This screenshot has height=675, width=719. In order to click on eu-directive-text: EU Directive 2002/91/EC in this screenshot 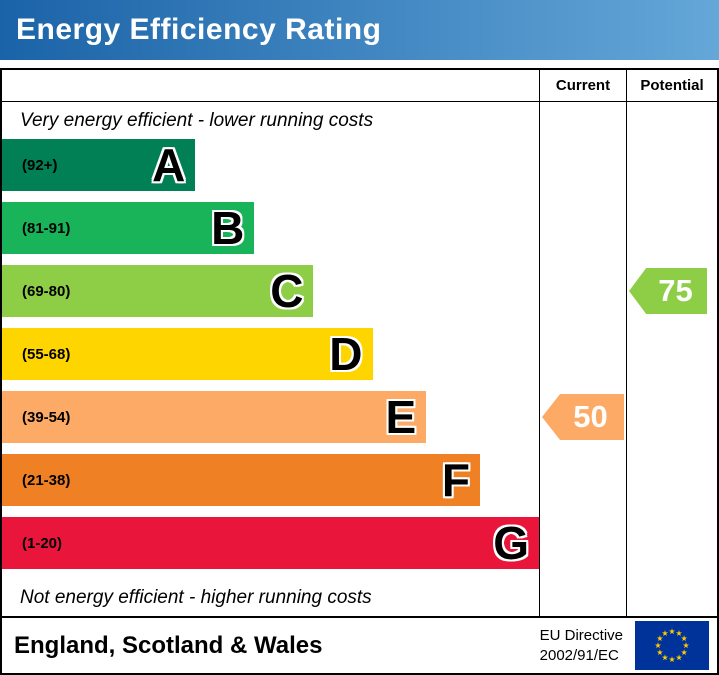, I will do `click(581, 645)`.